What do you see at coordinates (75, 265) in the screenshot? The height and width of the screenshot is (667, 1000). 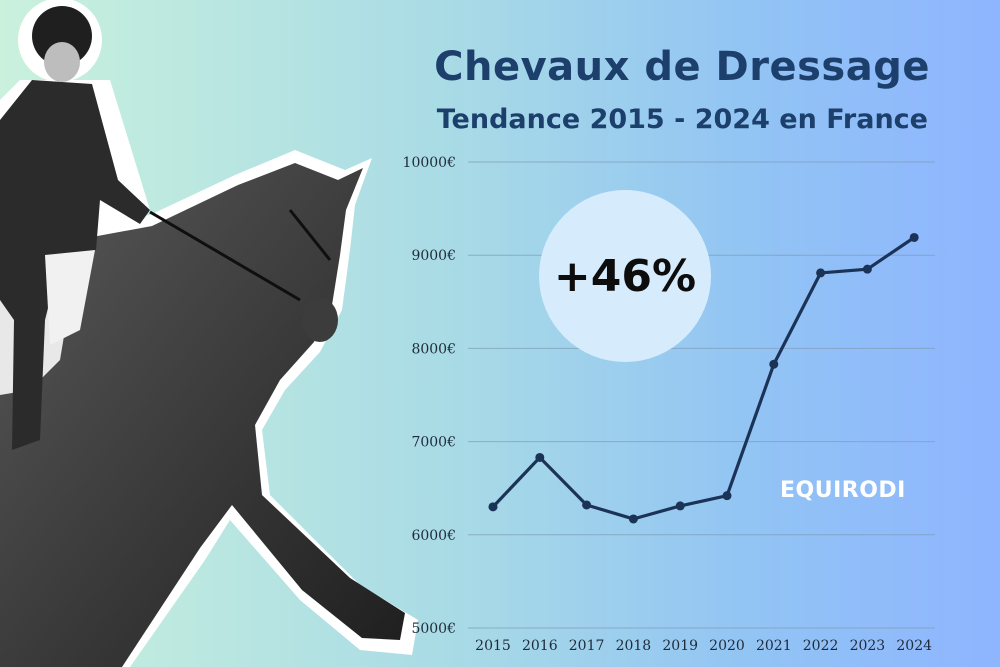 I see `rider-silhouette` at bounding box center [75, 265].